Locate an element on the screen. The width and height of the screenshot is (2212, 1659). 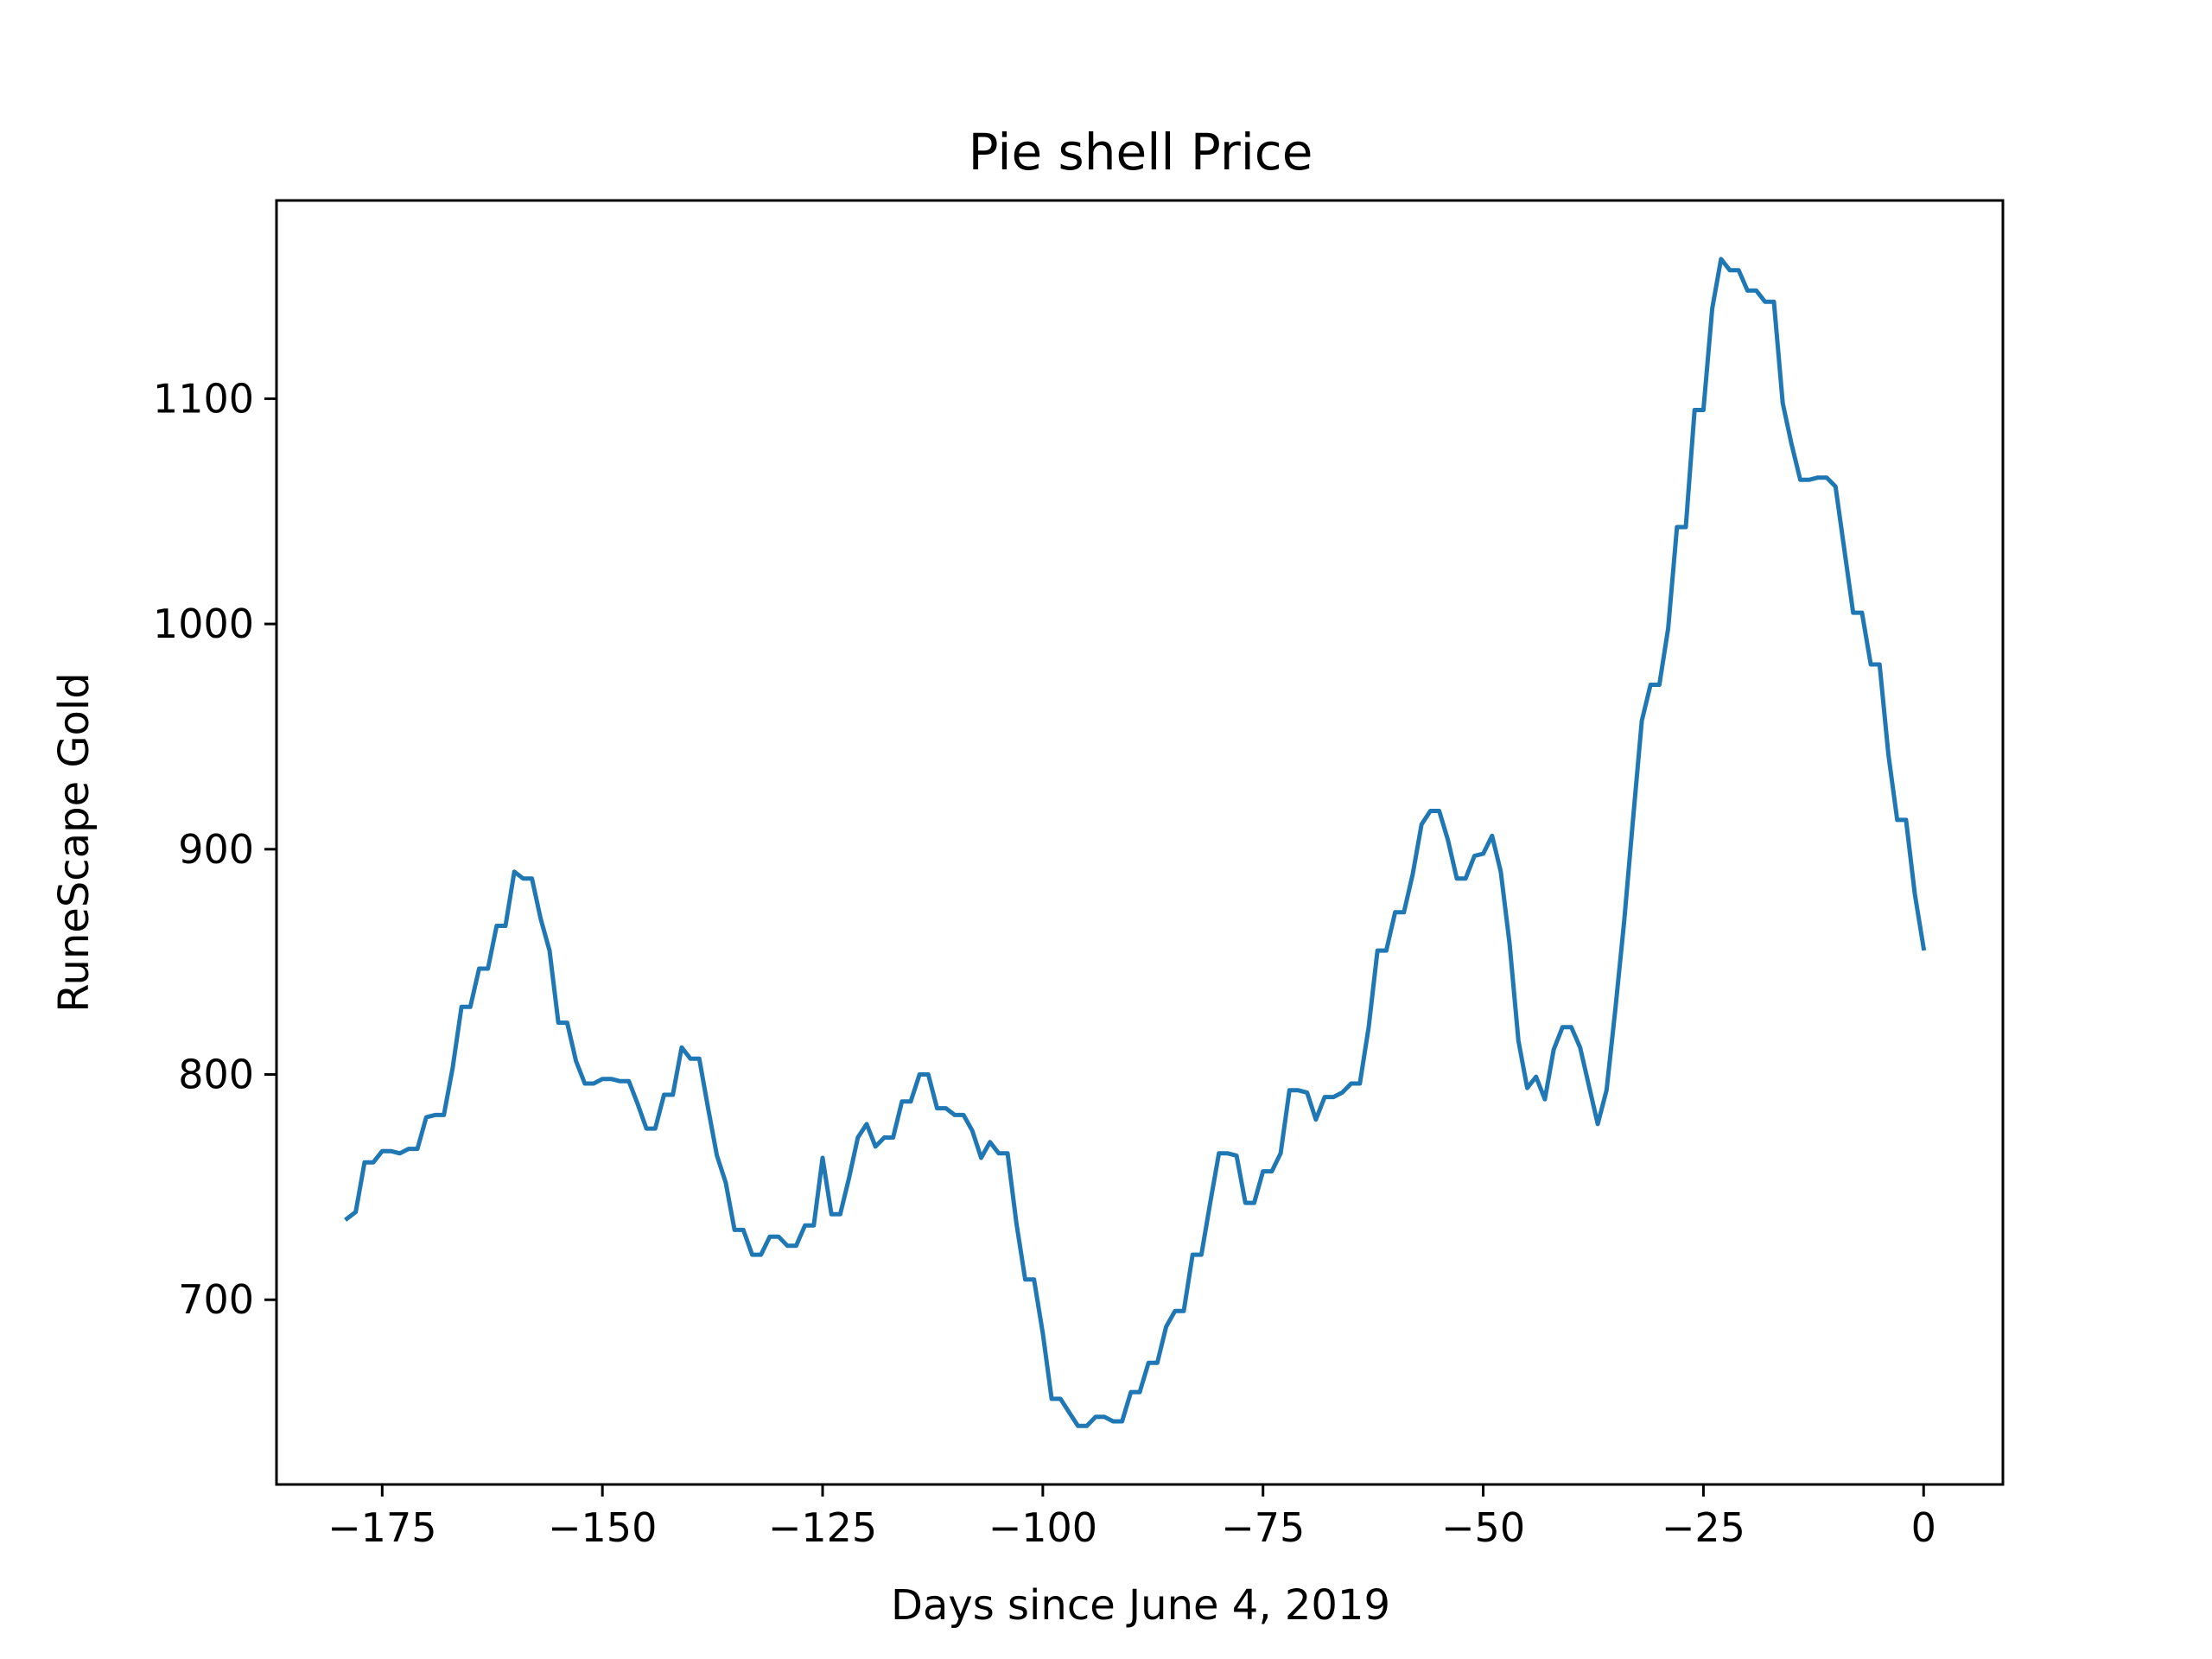
y-tick-label: 700 is located at coordinates (216, 1299).